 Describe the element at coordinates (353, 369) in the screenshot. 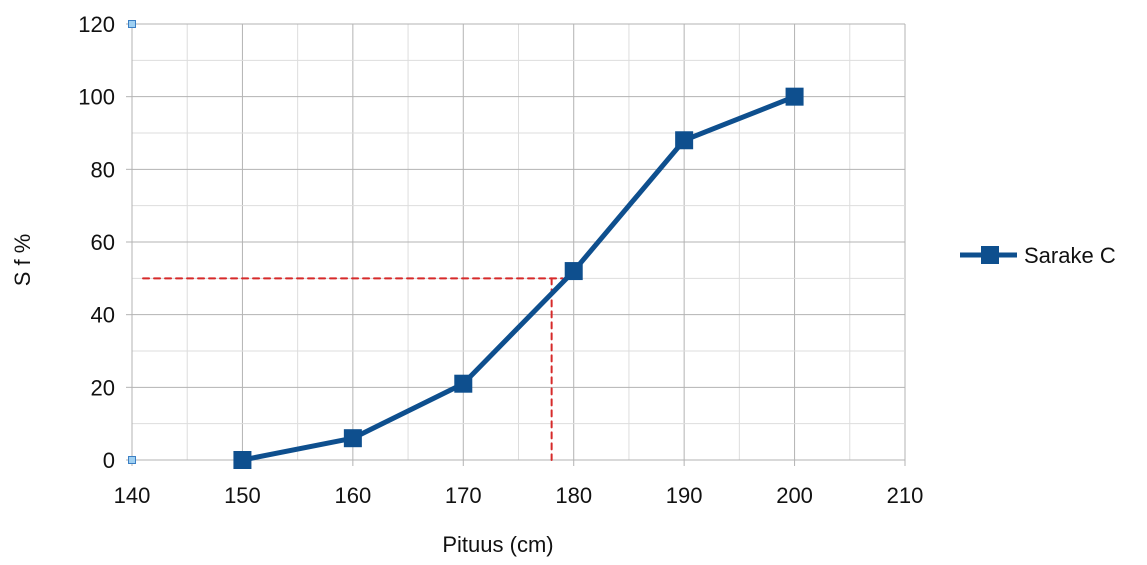

I see `annotations` at that location.